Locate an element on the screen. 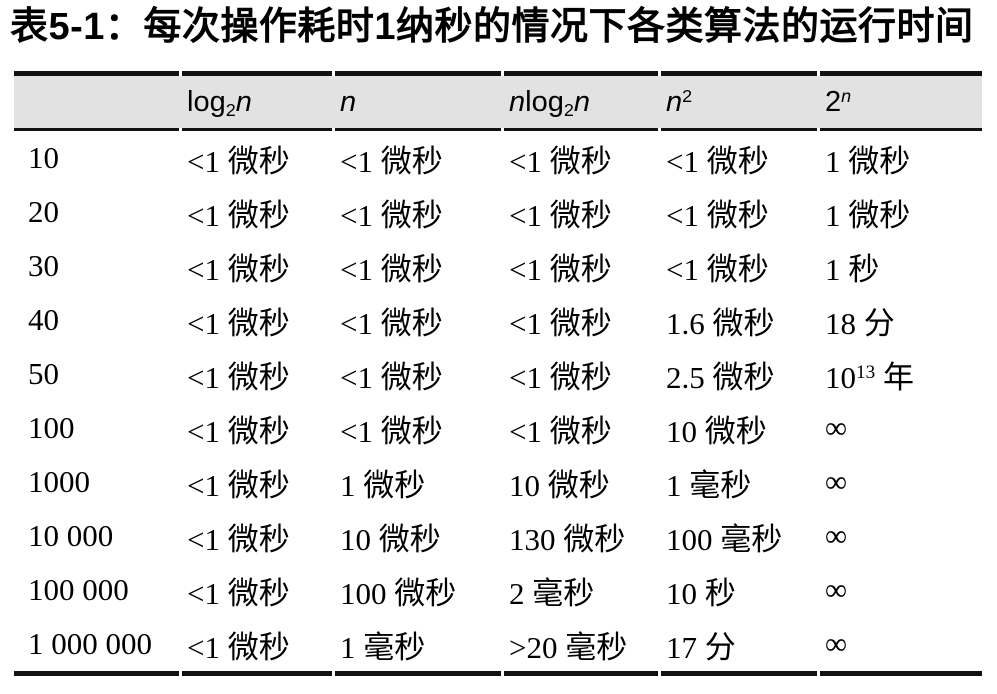 The width and height of the screenshot is (997, 694). table-row: 100 <1 微秒 <1 微秒 <1 微秒 10 微秒 ∞ is located at coordinates (498, 428).